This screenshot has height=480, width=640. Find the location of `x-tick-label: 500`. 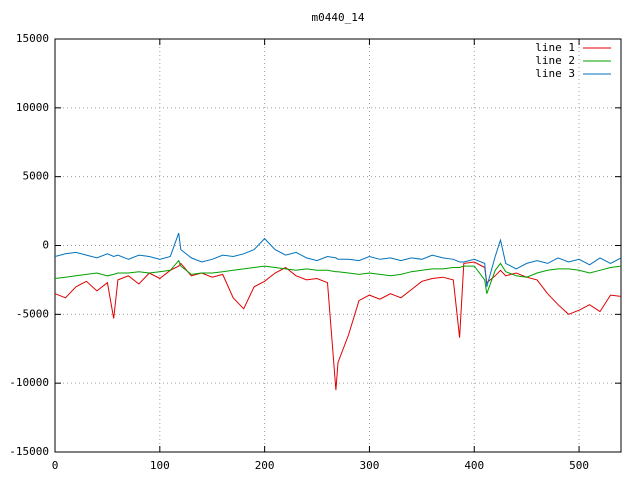

x-tick-label: 500 is located at coordinates (579, 465).